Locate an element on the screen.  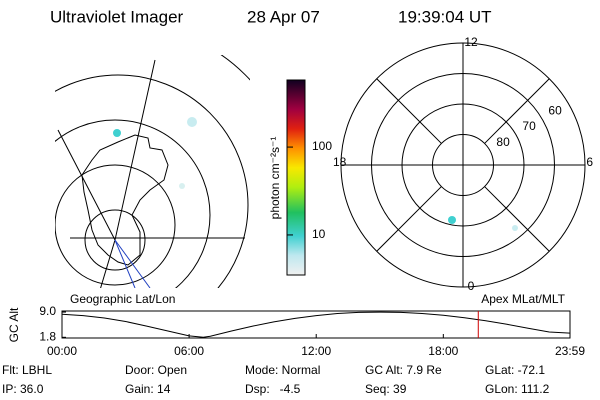
colorbar-tick-label: 10 is located at coordinates (319, 234).